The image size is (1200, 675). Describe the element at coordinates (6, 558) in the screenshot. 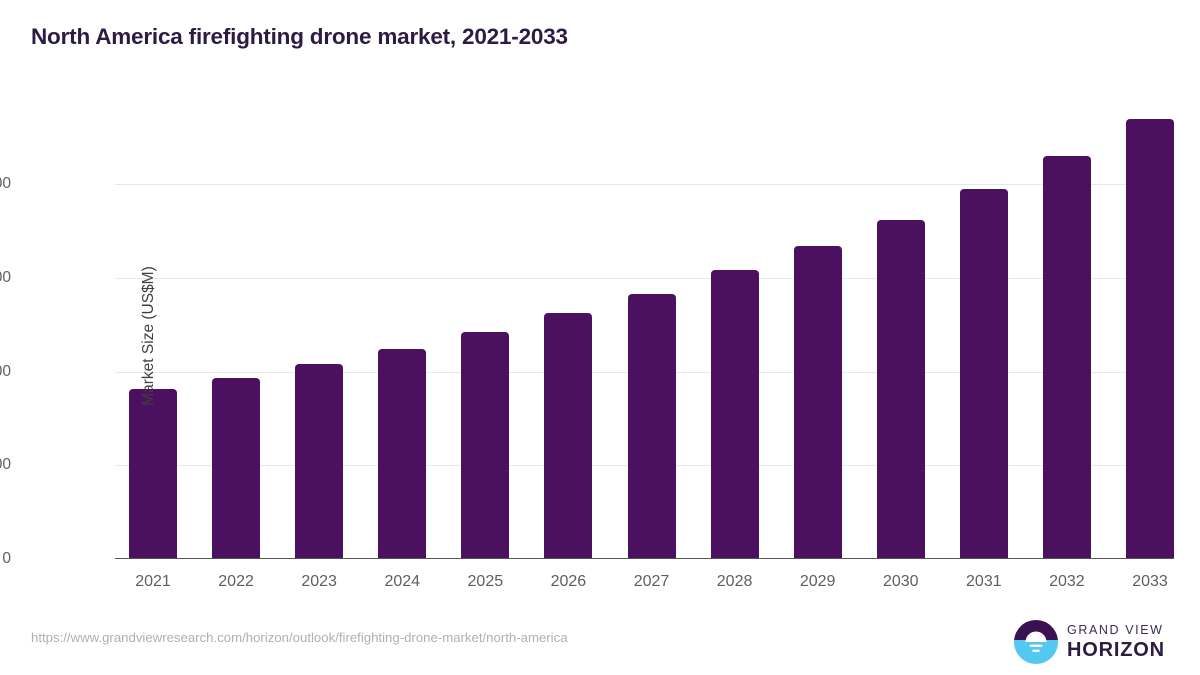

I see `y-axis-tick-label: 0` at that location.